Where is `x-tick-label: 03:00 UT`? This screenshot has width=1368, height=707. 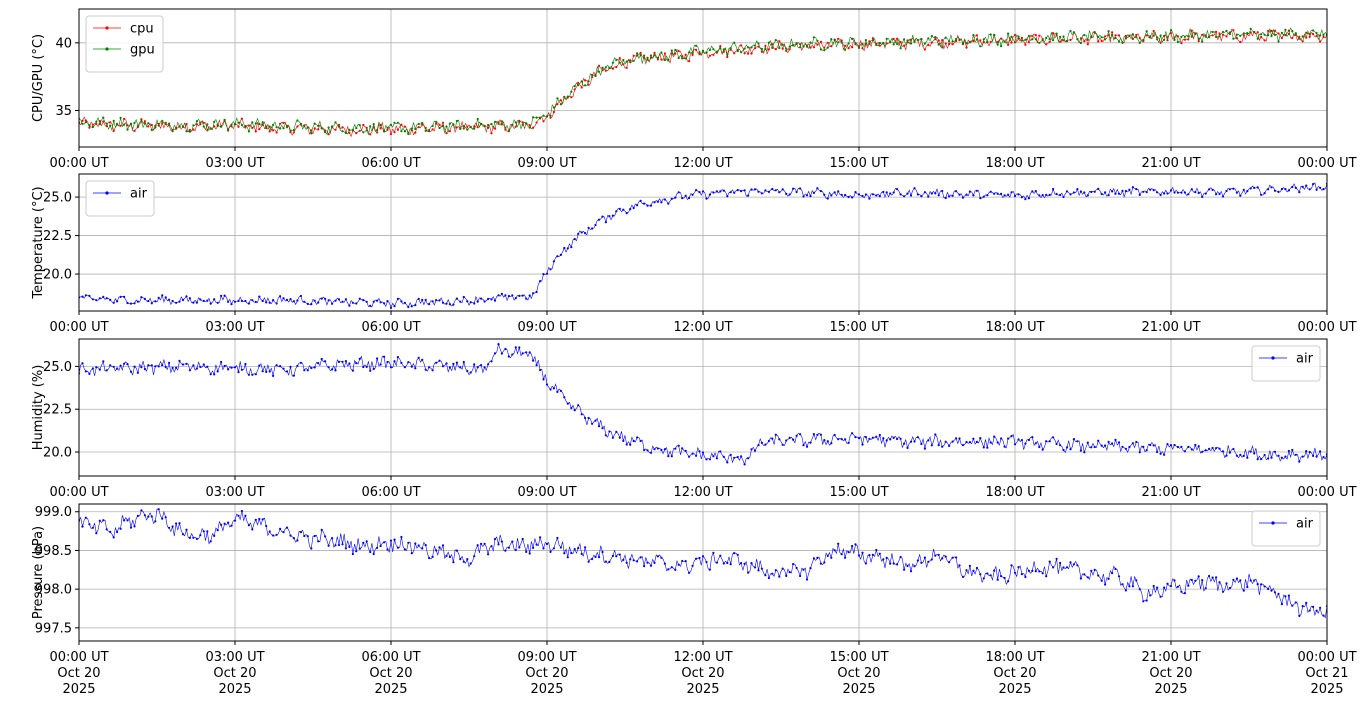
x-tick-label: 03:00 UT is located at coordinates (234, 163).